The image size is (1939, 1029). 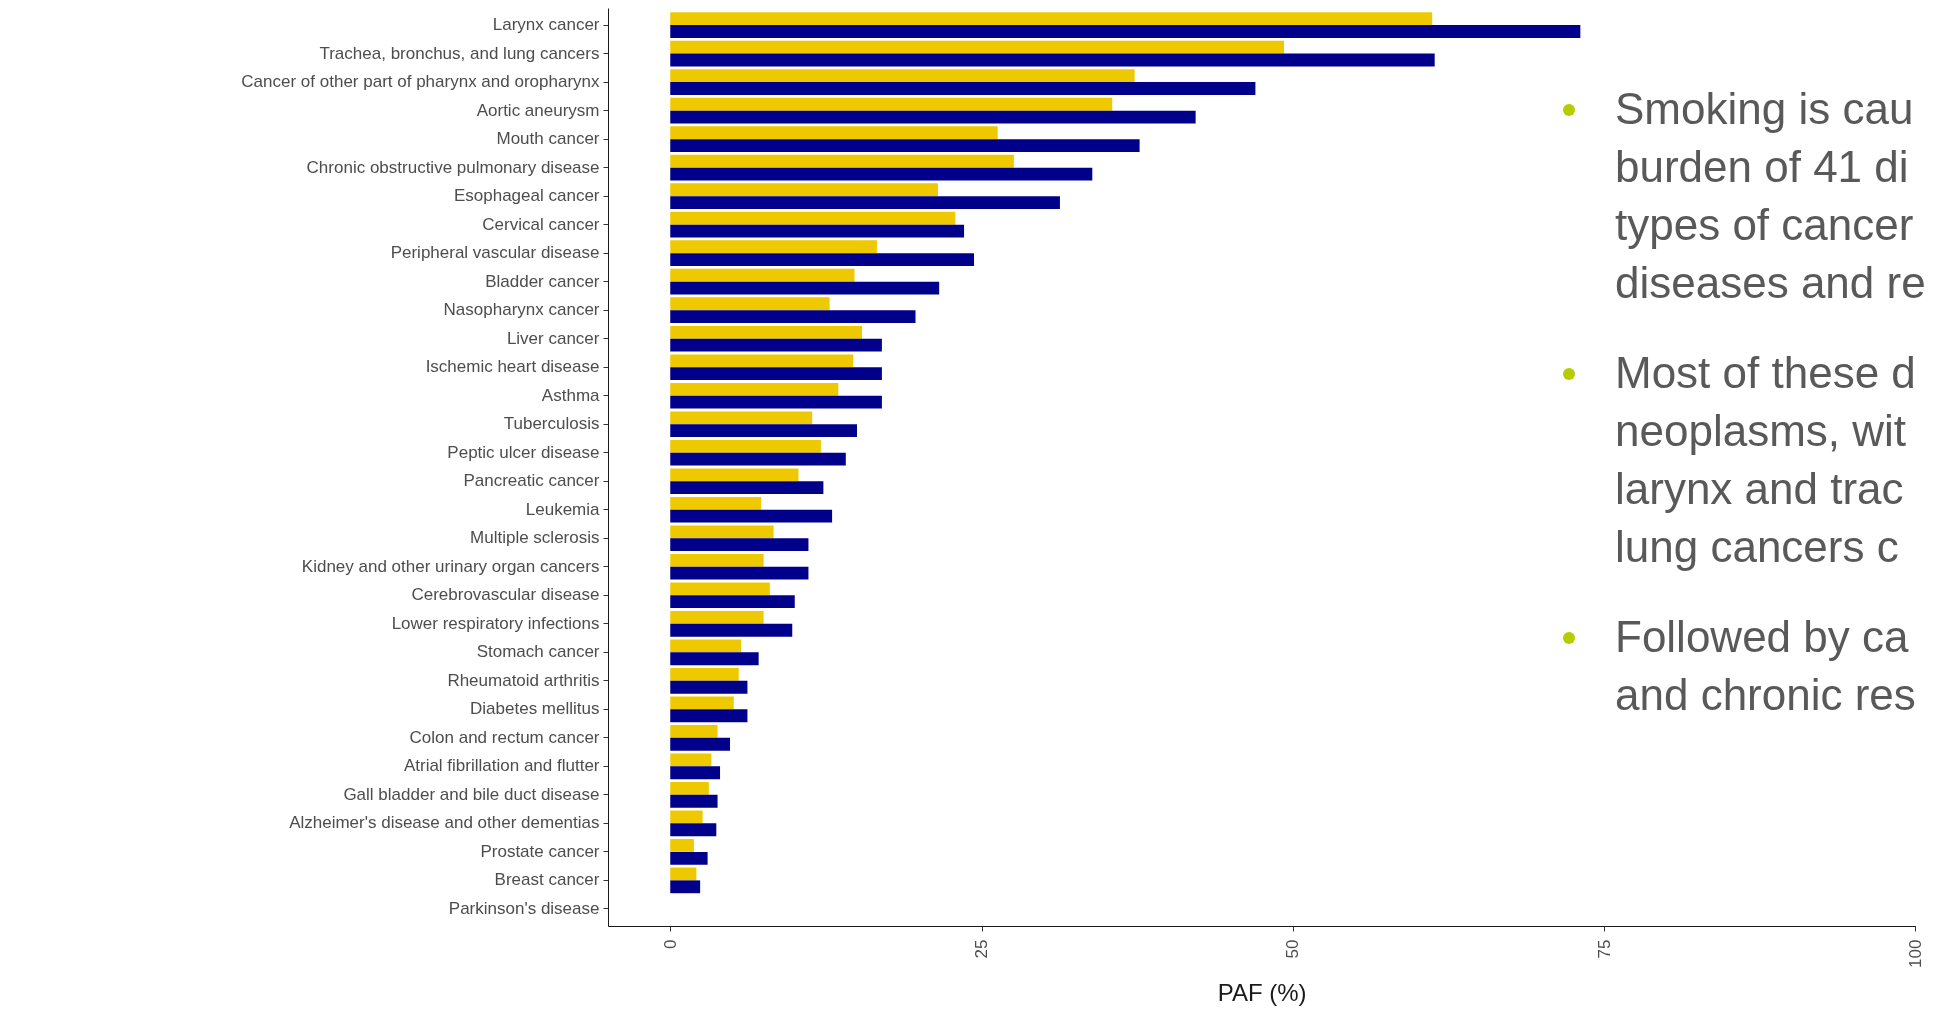 I want to click on y-tick-label: Cerebrovascular disease, so click(x=505, y=595).